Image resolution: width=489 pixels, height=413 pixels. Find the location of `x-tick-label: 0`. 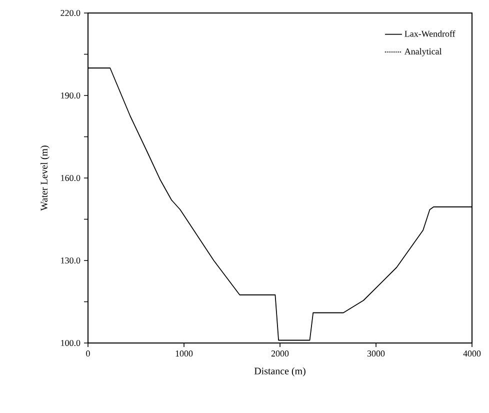

x-tick-label: 0 is located at coordinates (88, 353).